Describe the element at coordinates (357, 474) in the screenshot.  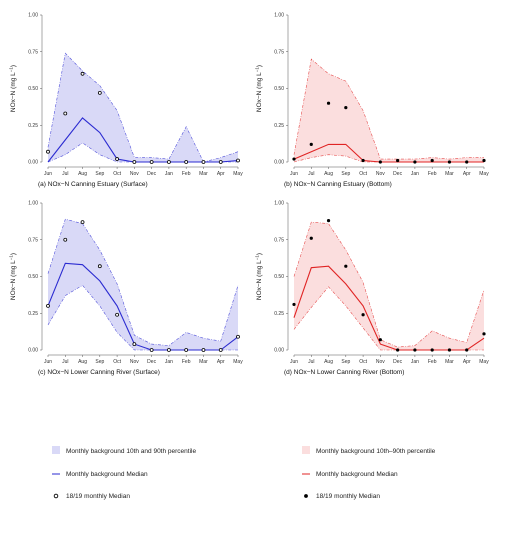
I see `legend-label-red-median: Monthly background Median` at that location.